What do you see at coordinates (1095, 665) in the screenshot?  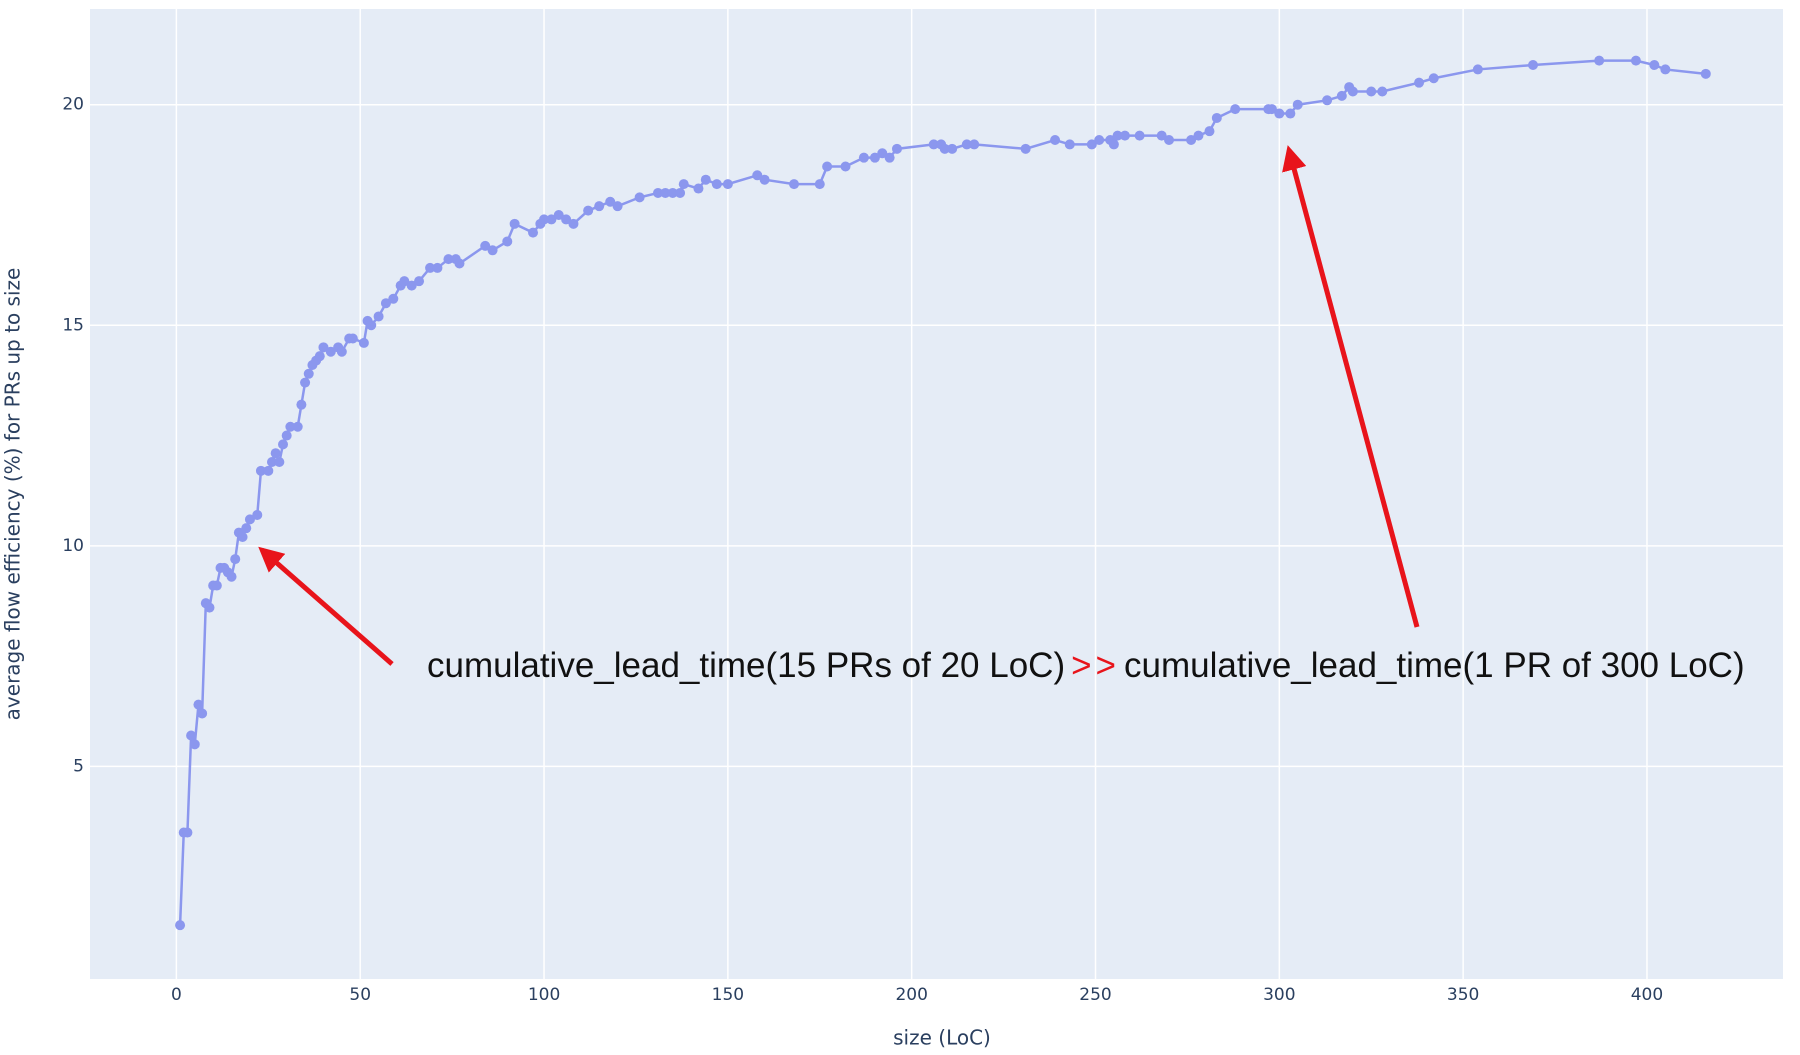 I see `annotation-operator: >>` at bounding box center [1095, 665].